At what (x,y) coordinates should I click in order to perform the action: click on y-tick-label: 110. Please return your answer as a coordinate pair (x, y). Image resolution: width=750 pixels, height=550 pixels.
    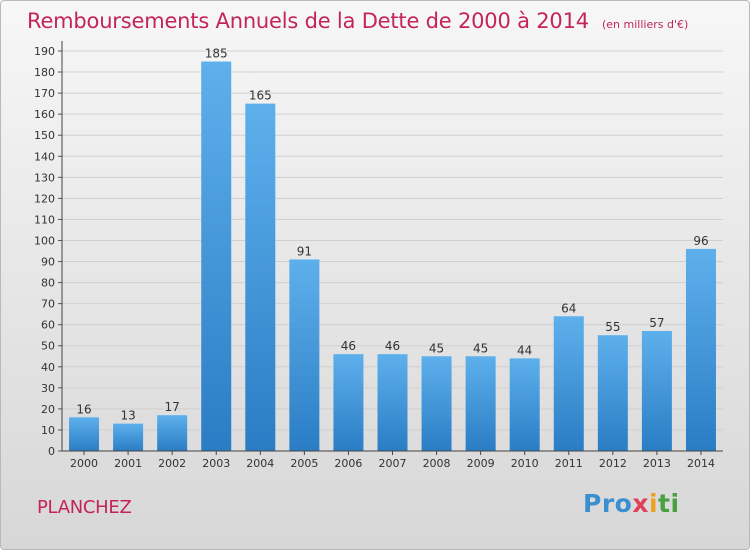
    Looking at the image, I should click on (44, 219).